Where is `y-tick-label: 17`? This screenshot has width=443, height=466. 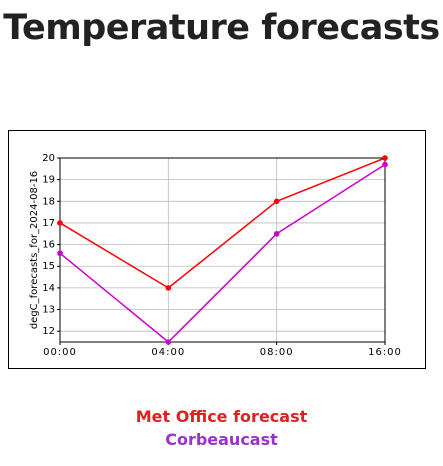 y-tick-label: 17 is located at coordinates (48, 223).